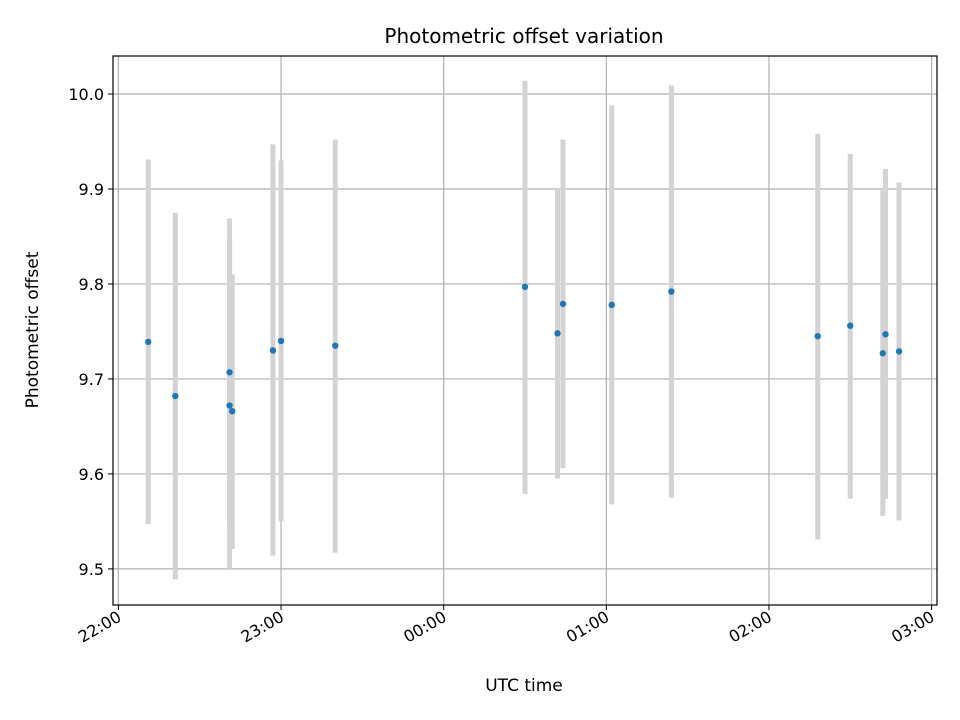 The height and width of the screenshot is (720, 960). I want to click on x-axis-label: UTC time, so click(524, 686).